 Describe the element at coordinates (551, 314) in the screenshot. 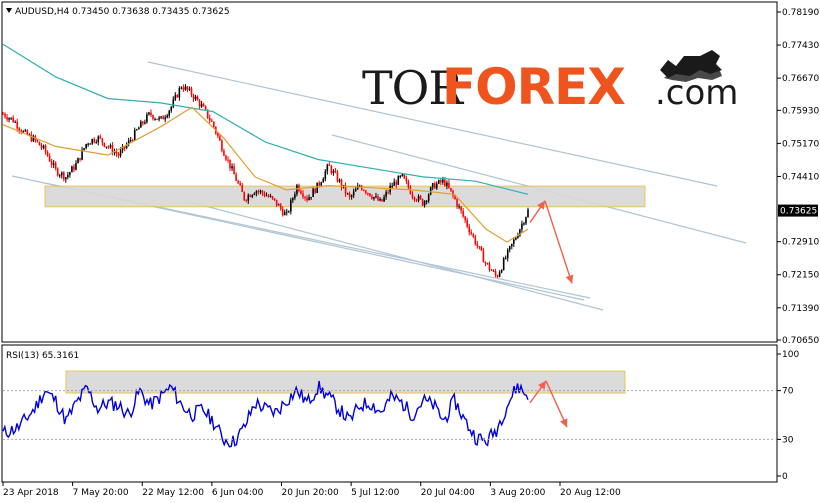

I see `forecast-arrows` at that location.